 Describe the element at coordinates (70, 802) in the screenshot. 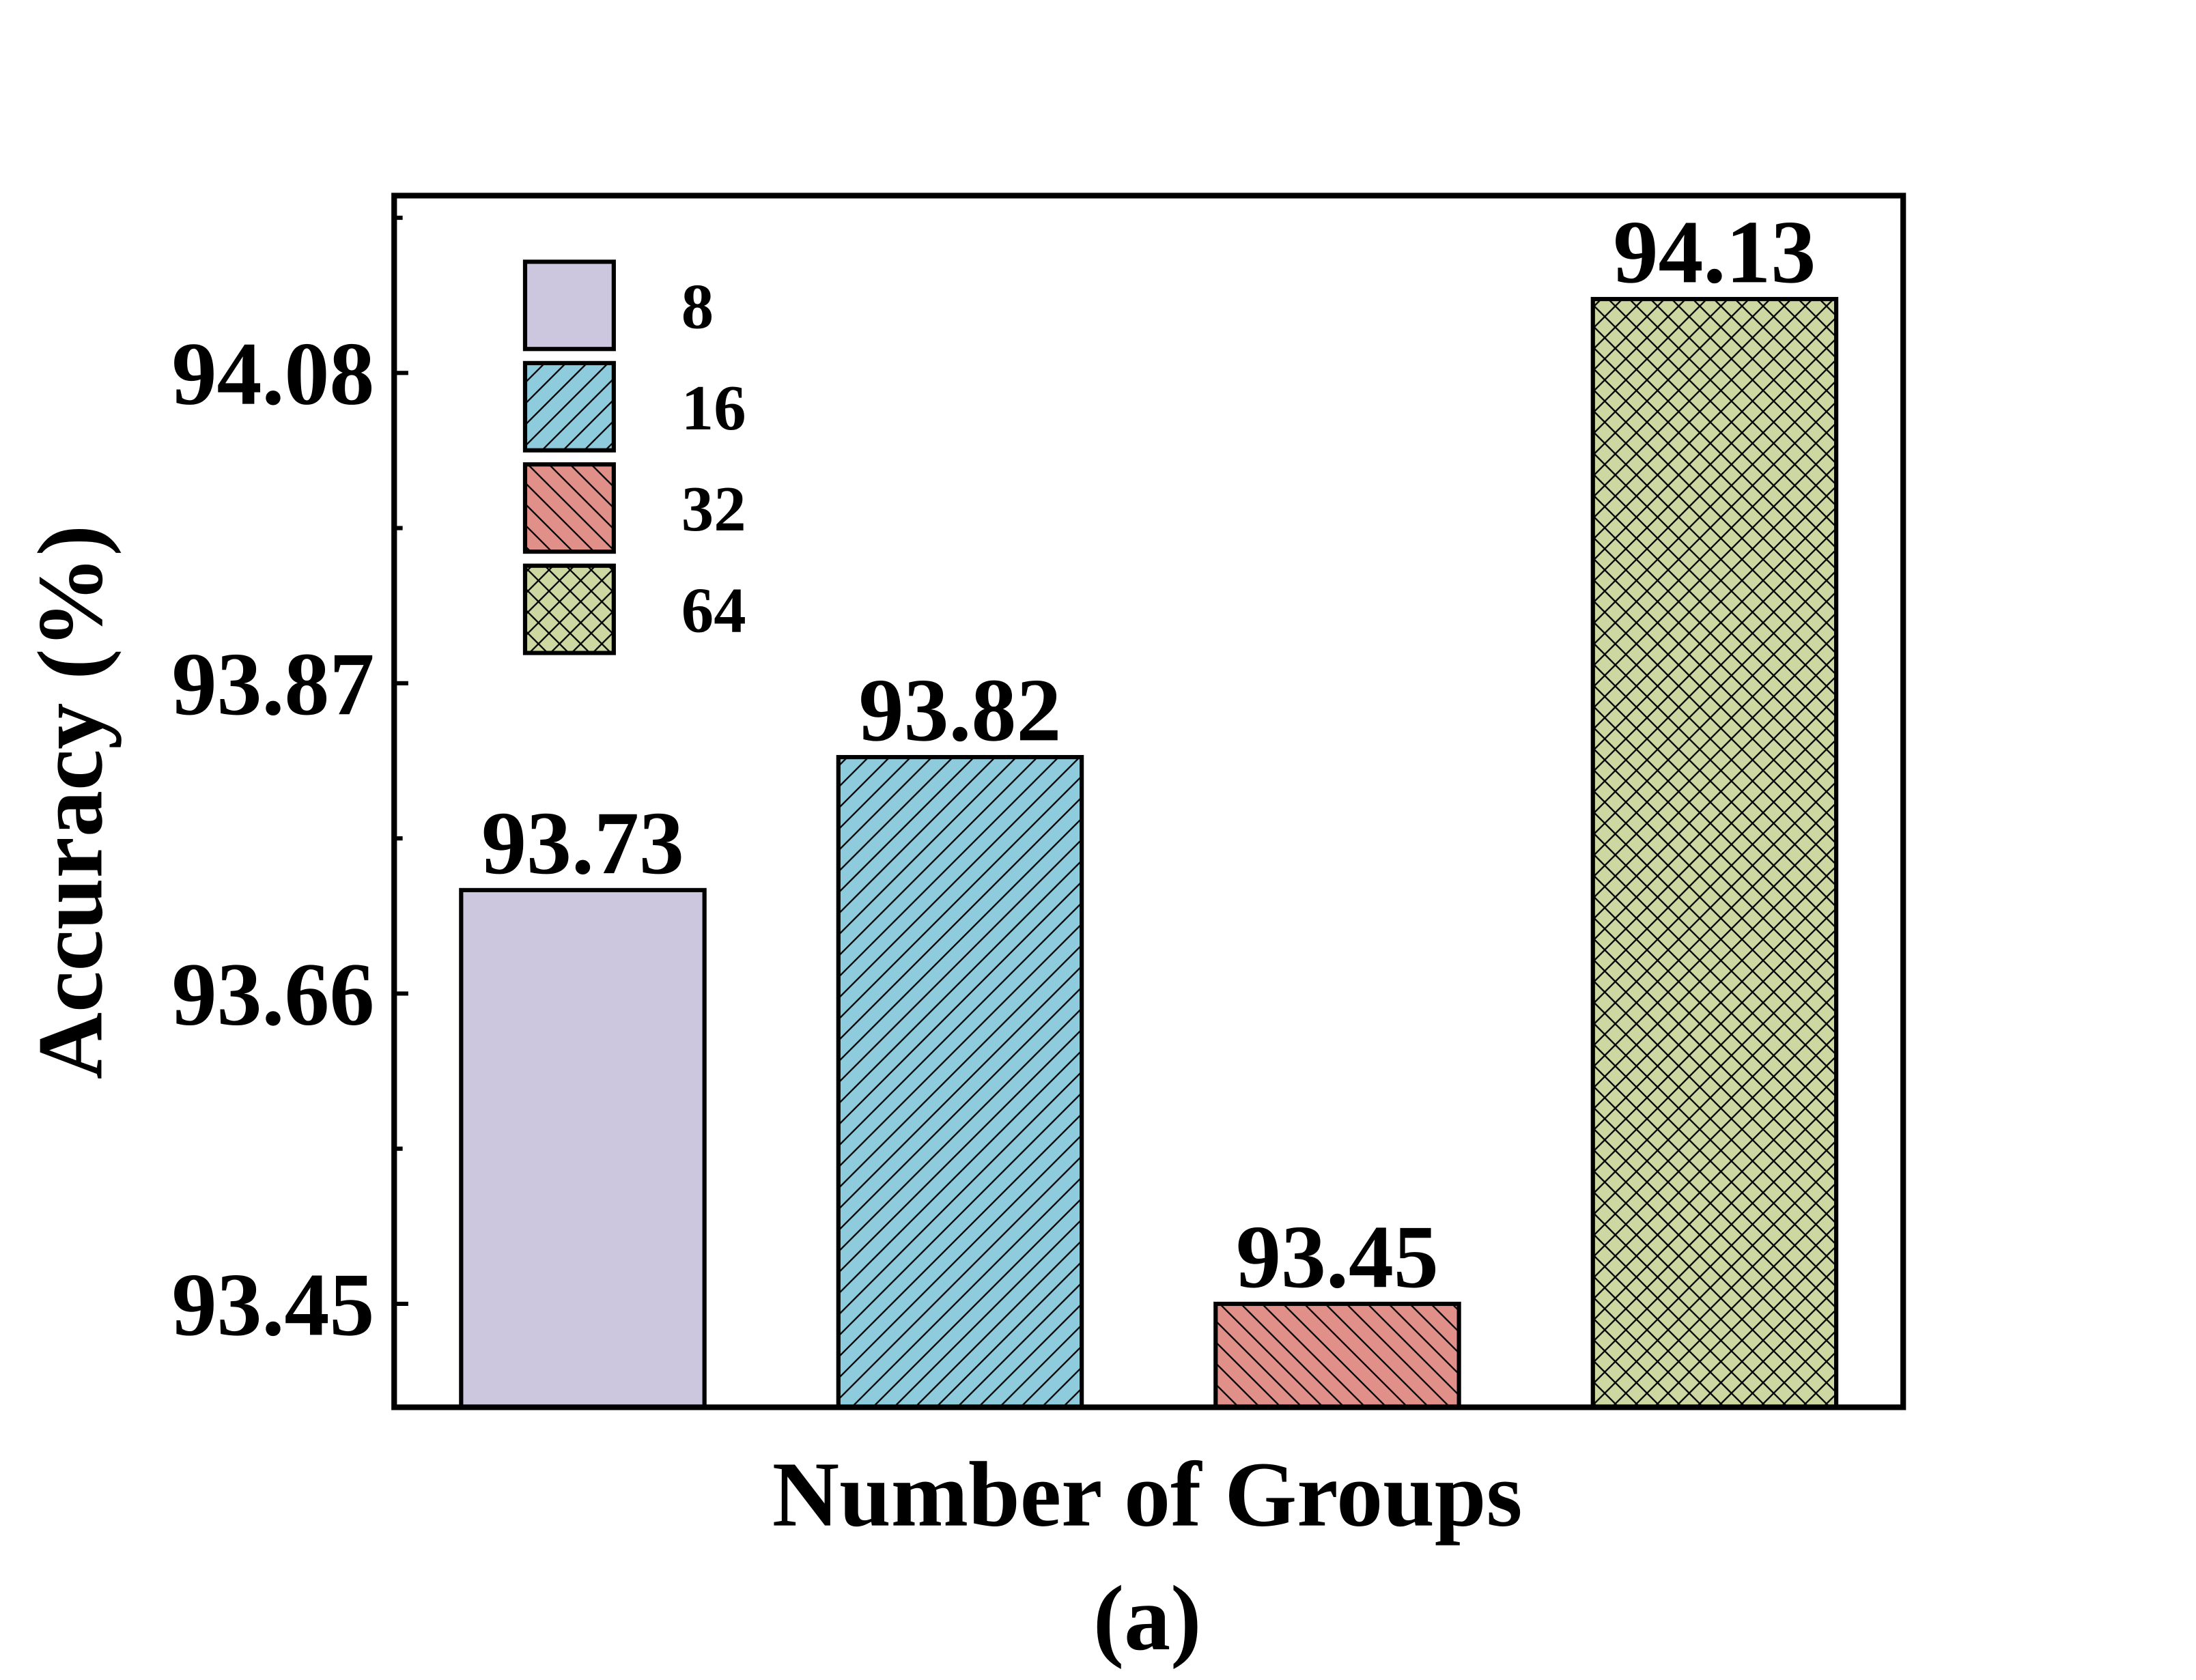

I see `y-axis-label: Accuracy (%)` at that location.